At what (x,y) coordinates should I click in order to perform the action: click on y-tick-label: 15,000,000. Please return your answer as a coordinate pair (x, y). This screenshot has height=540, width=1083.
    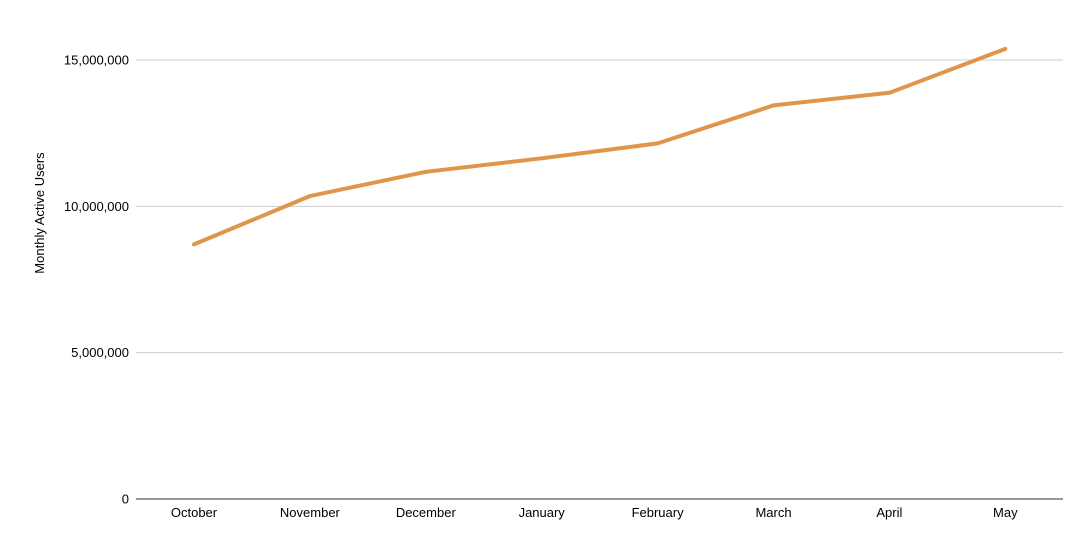
    Looking at the image, I should click on (96, 60).